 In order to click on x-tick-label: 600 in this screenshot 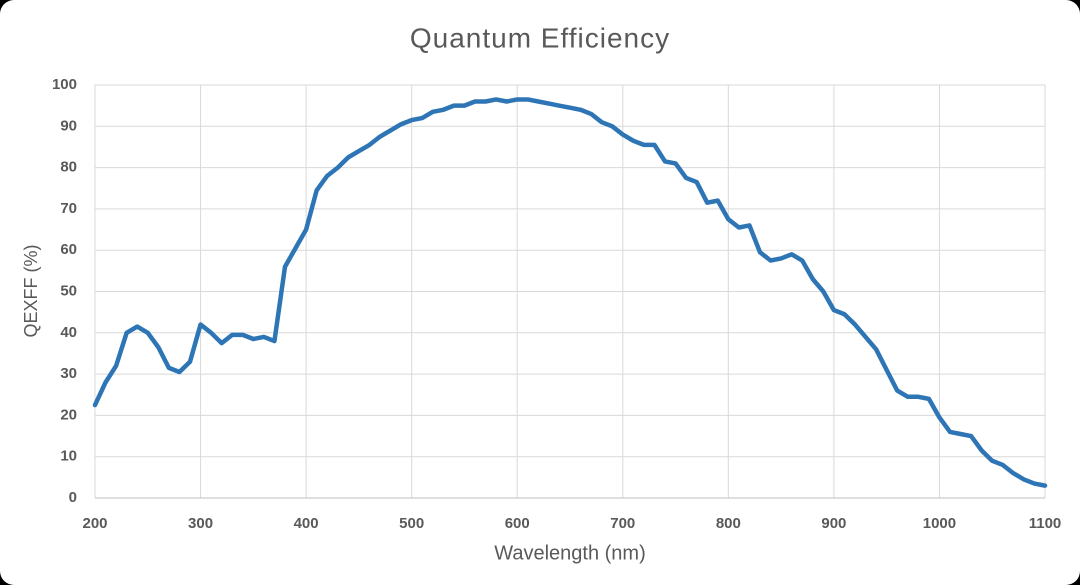, I will do `click(517, 523)`.